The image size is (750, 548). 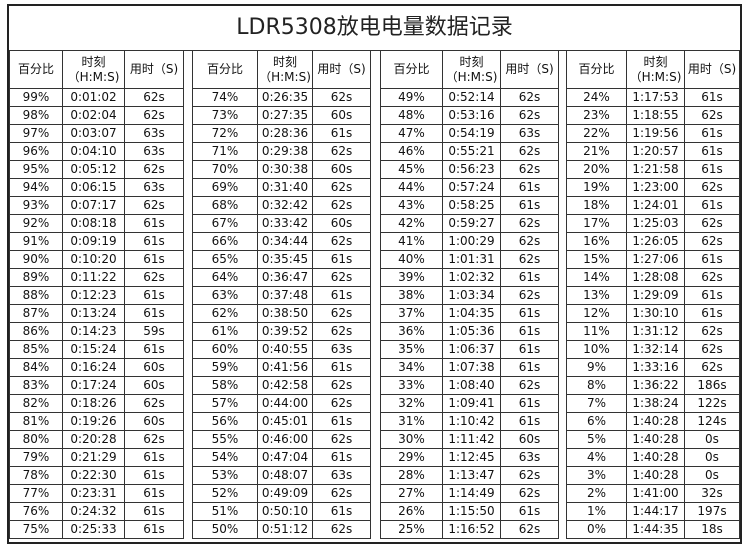 What do you see at coordinates (411, 331) in the screenshot?
I see `percent-cell: 36%` at bounding box center [411, 331].